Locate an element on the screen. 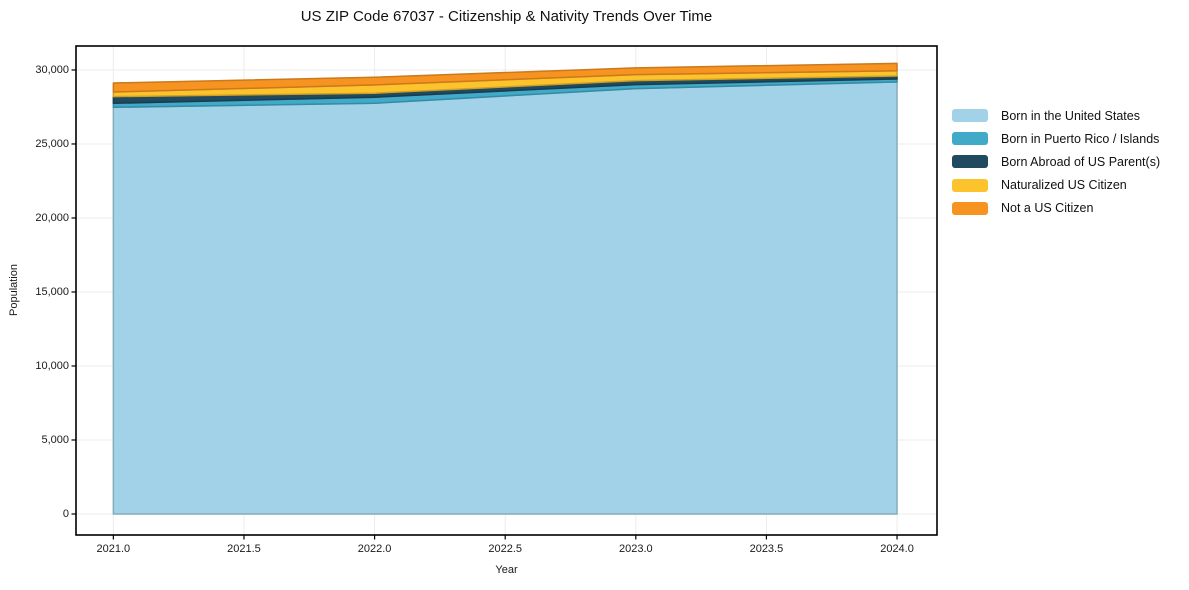 The width and height of the screenshot is (1189, 590). legend-label: Born in Puerto Rico / Islands is located at coordinates (1080, 138).